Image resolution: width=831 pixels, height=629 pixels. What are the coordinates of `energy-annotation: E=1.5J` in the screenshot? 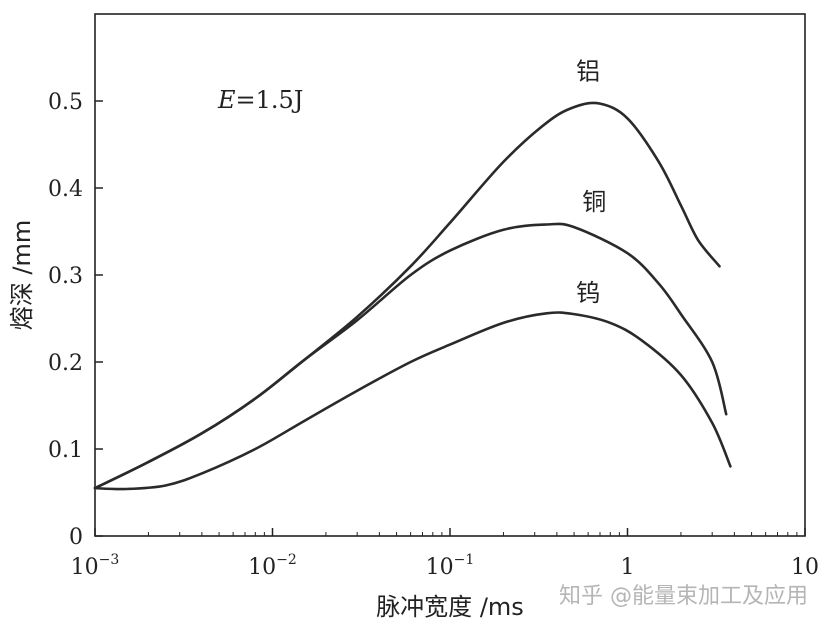 It's located at (260, 100).